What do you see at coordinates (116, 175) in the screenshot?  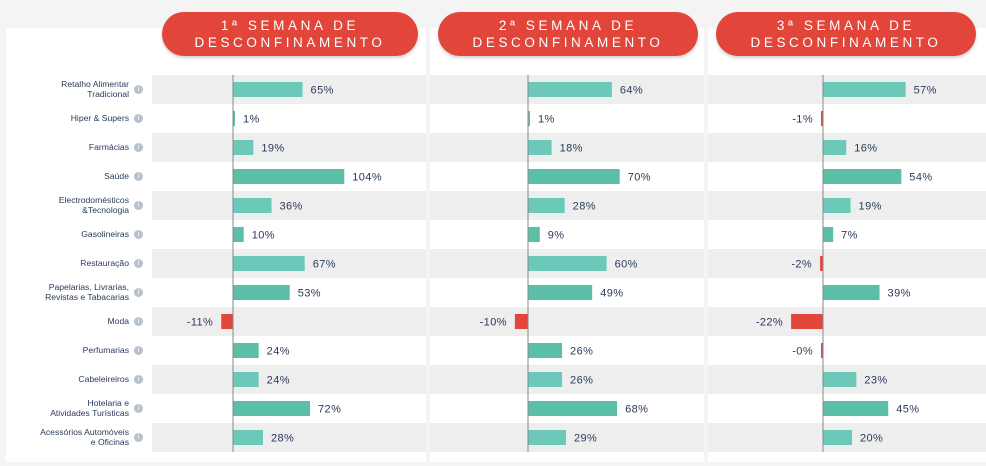 I see `category-label: Saúde` at bounding box center [116, 175].